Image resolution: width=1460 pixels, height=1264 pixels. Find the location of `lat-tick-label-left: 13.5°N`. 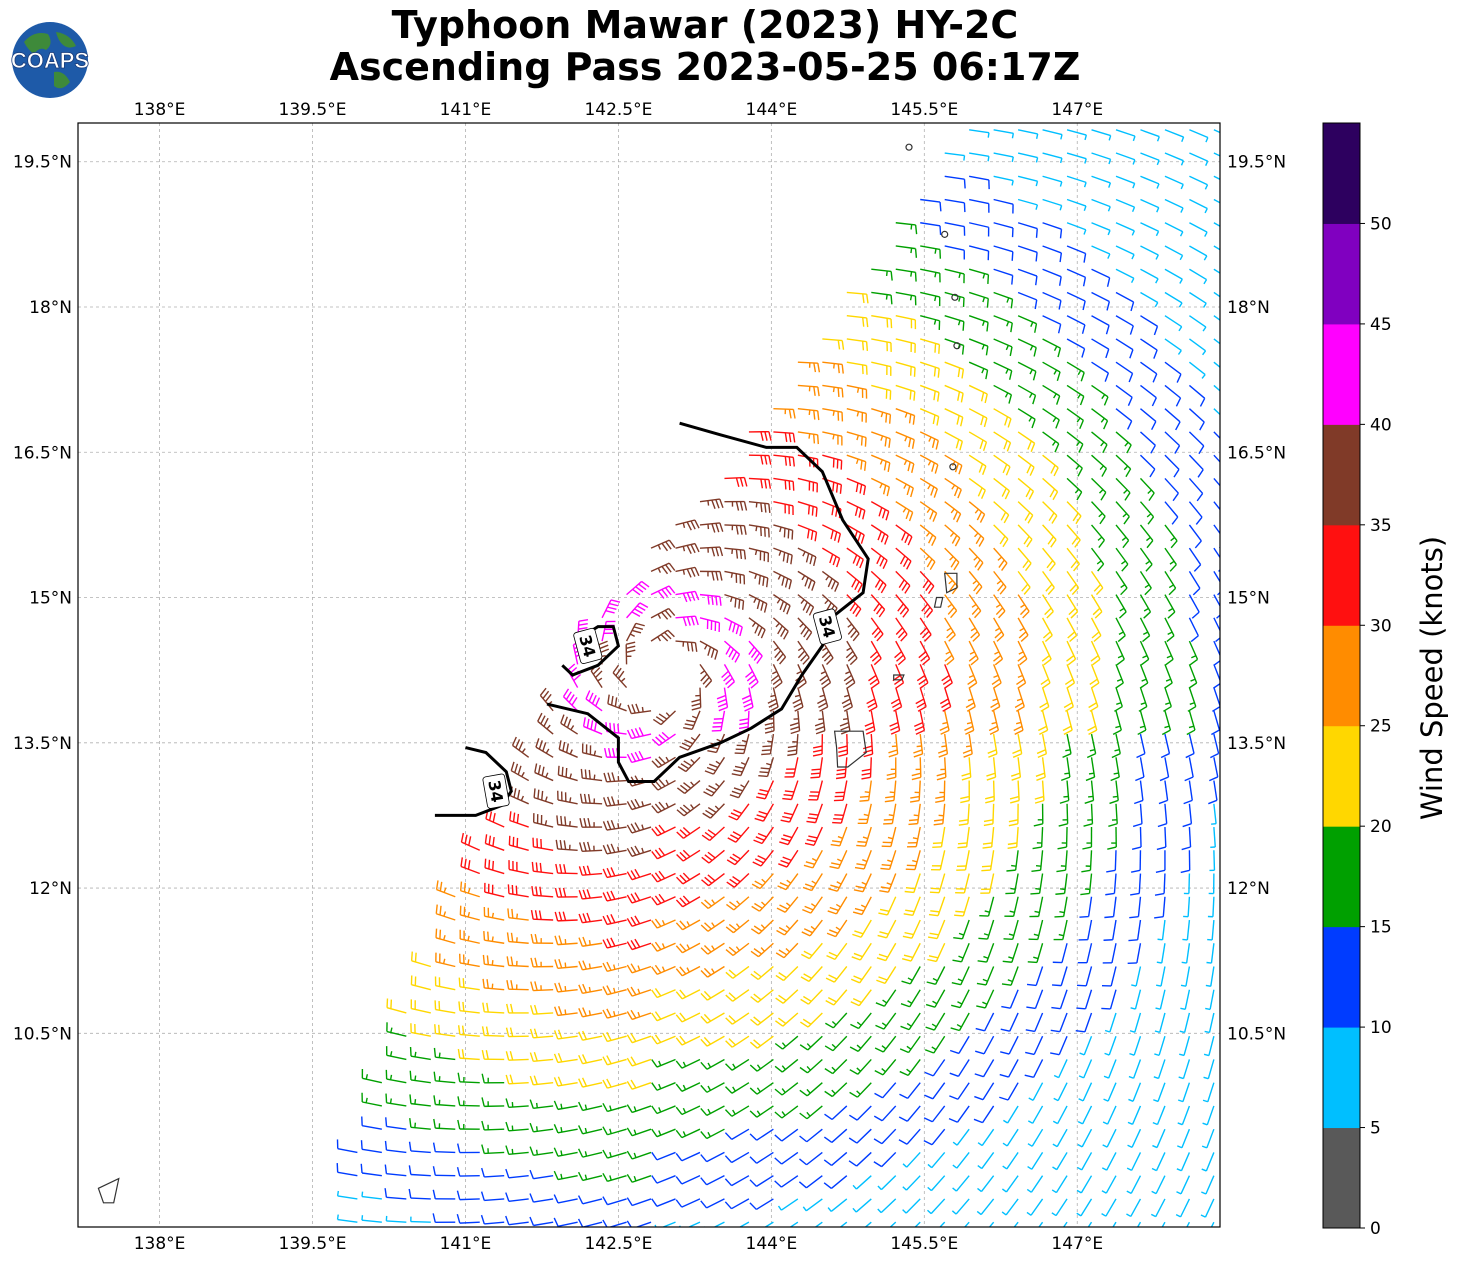

lat-tick-label-left: 13.5°N is located at coordinates (42, 744).